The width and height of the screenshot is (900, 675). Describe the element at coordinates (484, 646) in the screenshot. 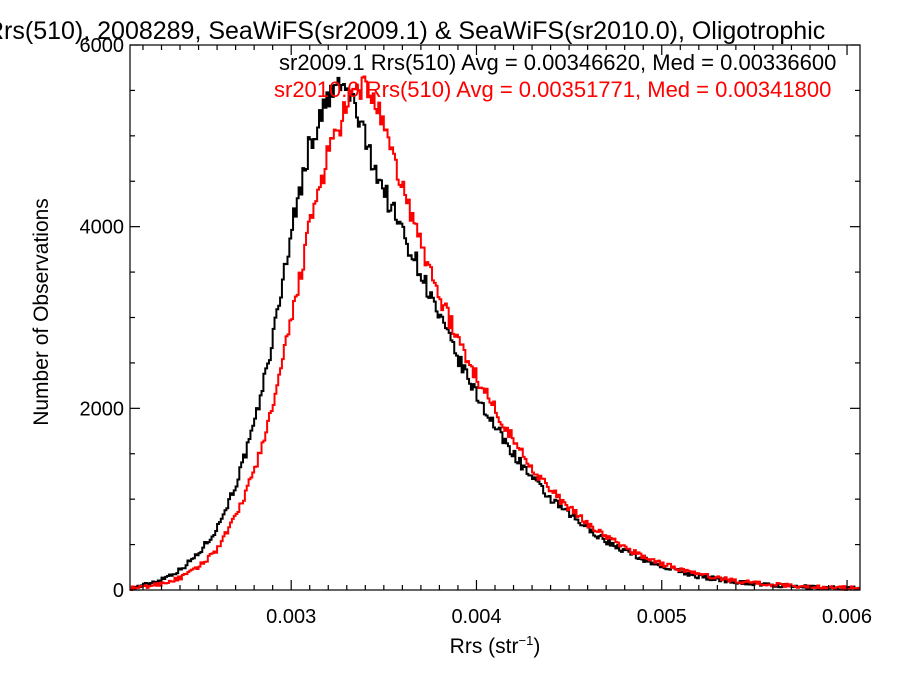

I see `x-axis-label-main: Rrs (str` at that location.